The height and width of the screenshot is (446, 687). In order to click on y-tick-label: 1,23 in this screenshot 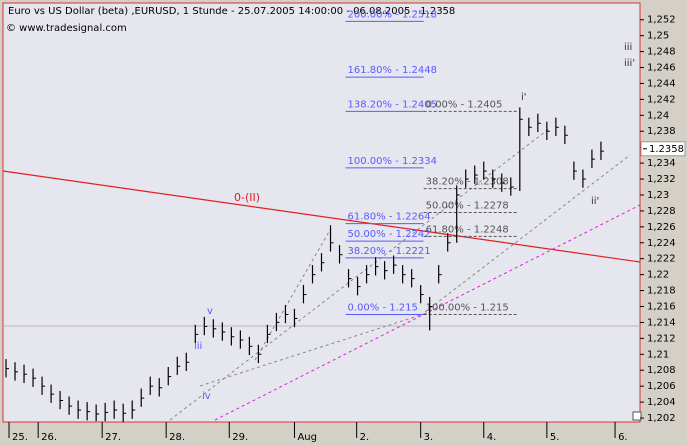, I will do `click(658, 195)`.